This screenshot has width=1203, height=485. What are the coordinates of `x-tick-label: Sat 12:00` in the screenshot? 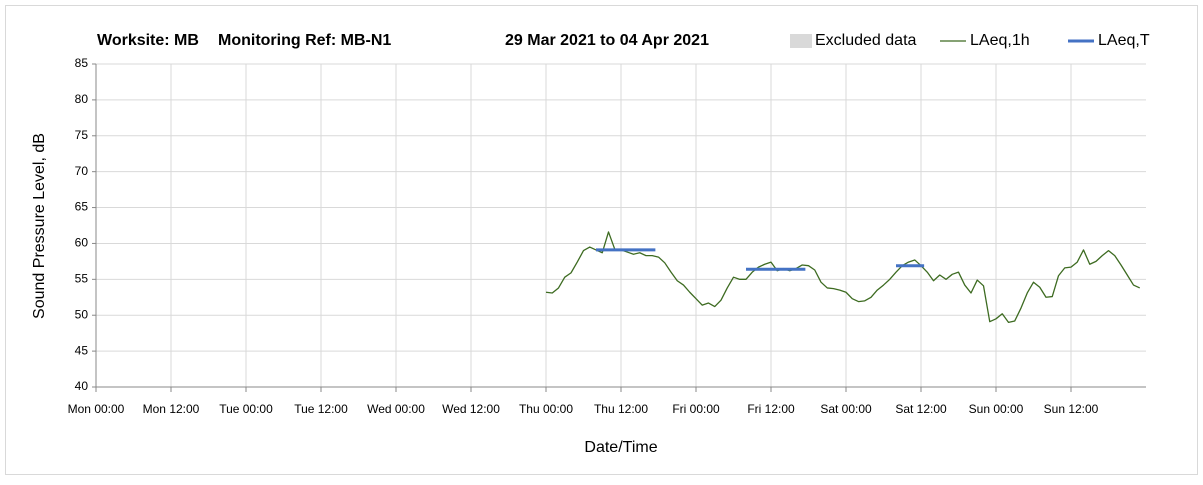 It's located at (921, 409).